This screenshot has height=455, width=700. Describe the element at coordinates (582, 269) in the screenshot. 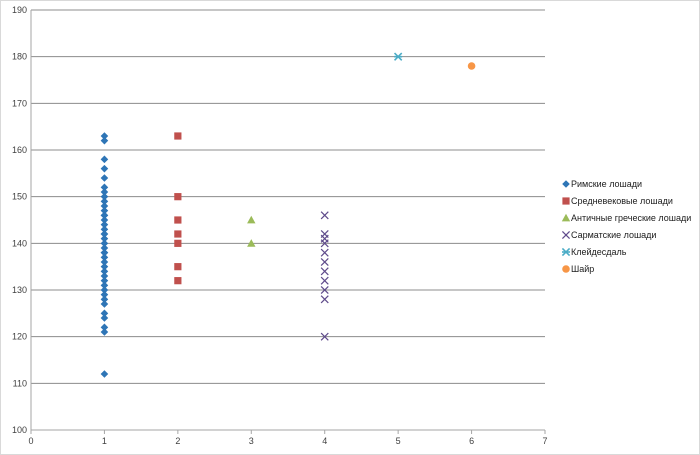

I see `legend-label: Шайр` at that location.